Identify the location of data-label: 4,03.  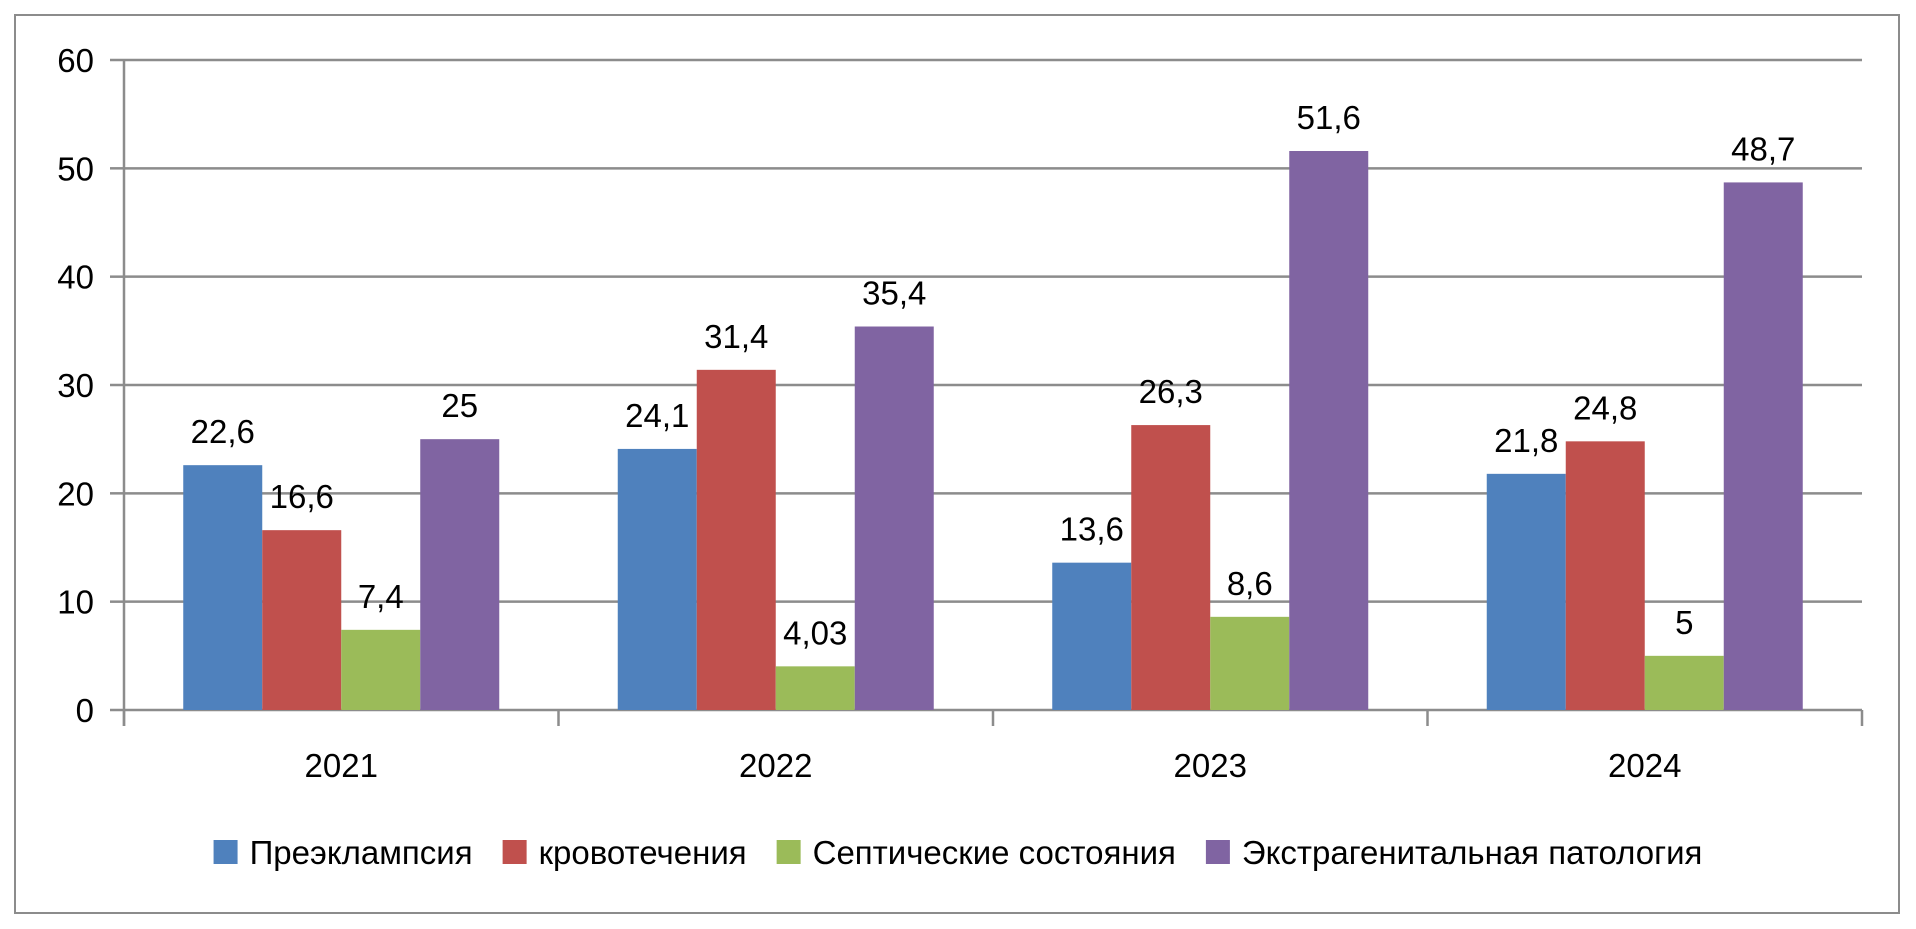
(815, 632).